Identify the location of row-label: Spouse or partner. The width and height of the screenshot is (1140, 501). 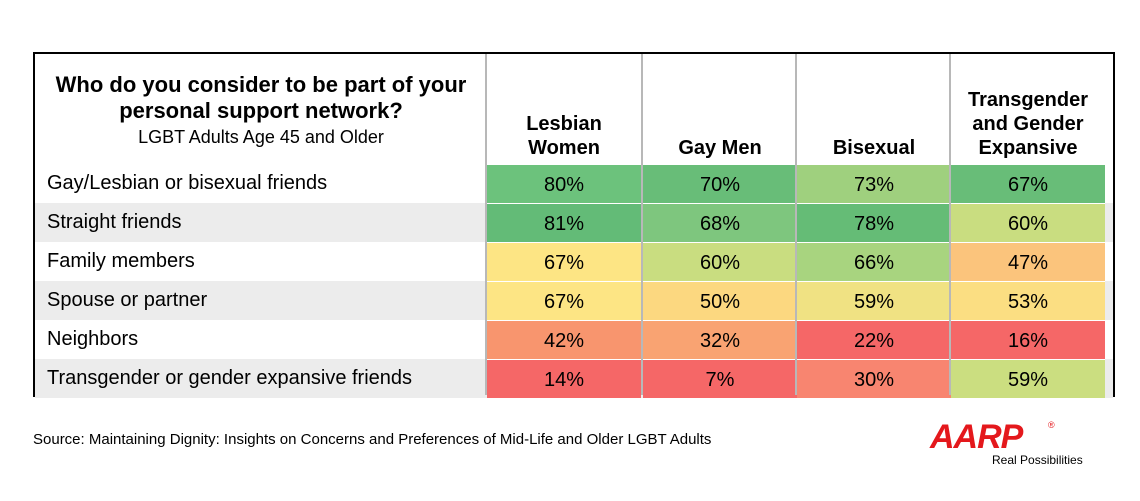
(127, 300).